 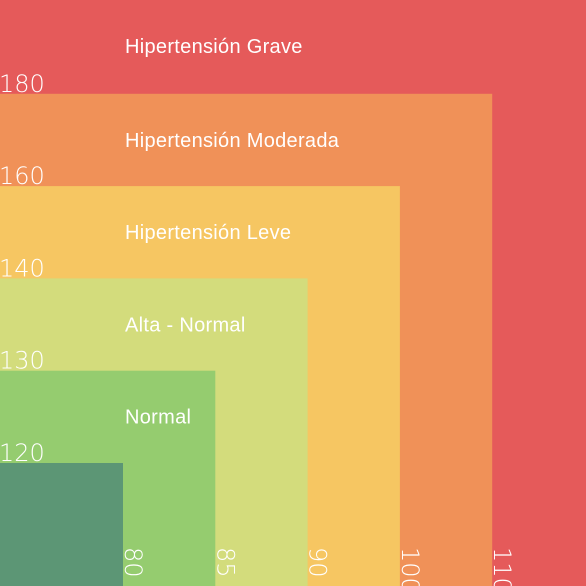 I want to click on zone-label-3: Alta - Normal, so click(x=185, y=325).